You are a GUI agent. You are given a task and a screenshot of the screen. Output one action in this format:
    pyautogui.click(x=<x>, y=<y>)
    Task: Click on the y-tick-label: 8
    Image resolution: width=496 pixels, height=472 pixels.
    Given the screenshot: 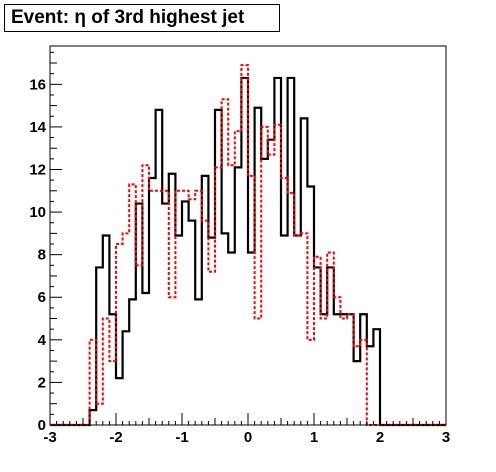 What is the action you would take?
    pyautogui.click(x=42, y=255)
    